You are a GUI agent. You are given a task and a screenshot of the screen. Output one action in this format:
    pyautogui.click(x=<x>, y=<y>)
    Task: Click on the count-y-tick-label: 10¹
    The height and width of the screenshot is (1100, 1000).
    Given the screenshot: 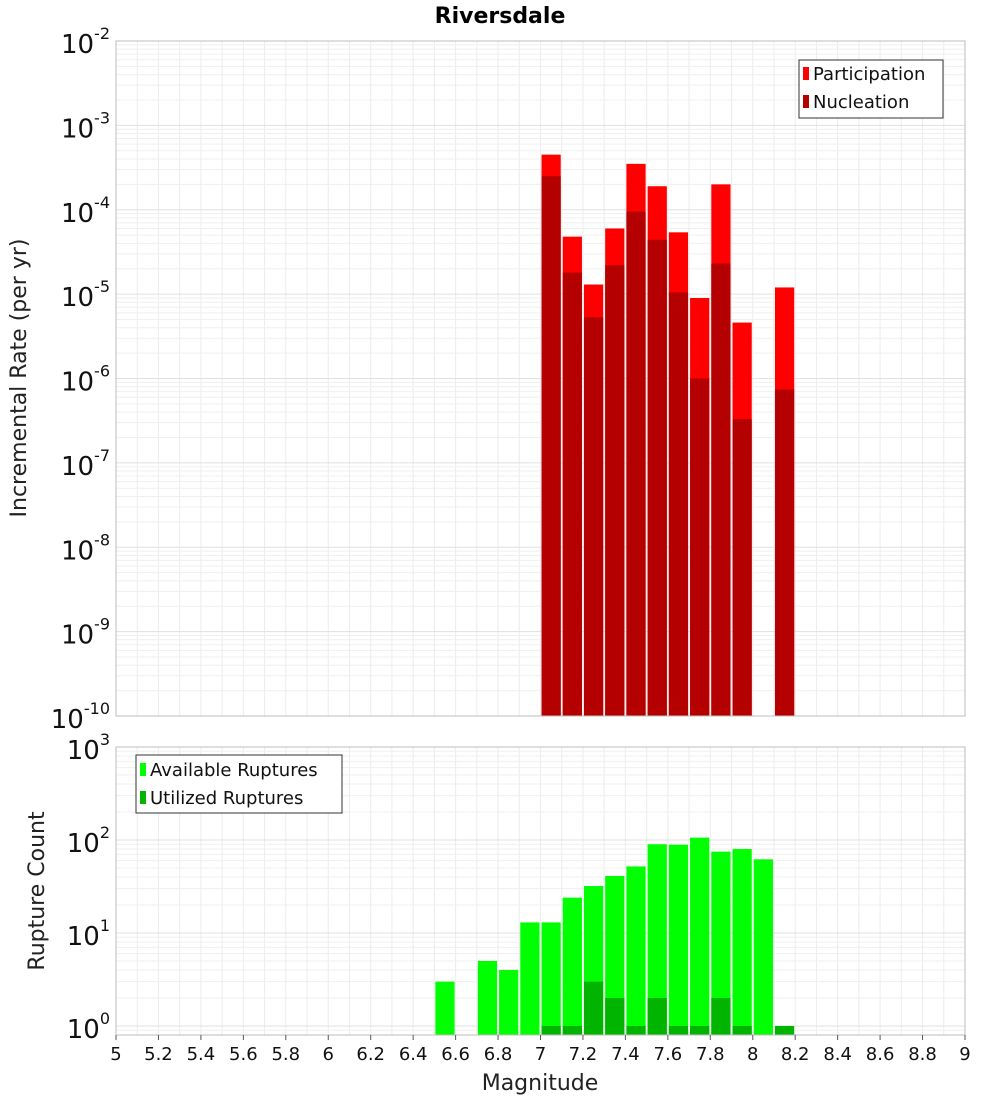 What is the action you would take?
    pyautogui.click(x=88, y=934)
    